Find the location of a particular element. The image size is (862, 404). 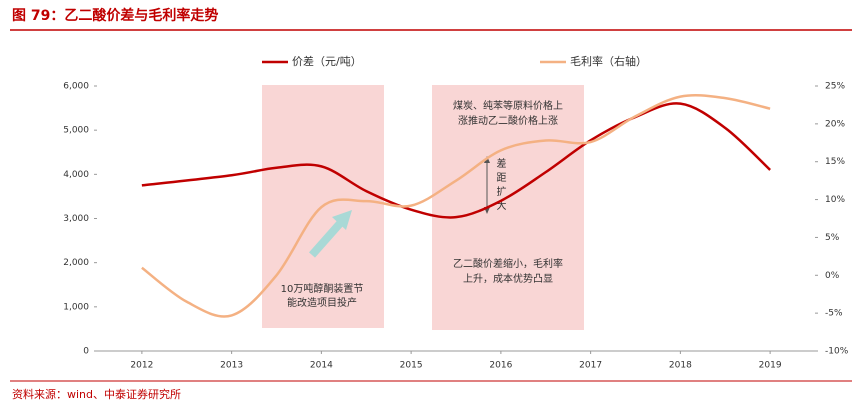

annotation: 乙二酸价差缩小，毛利率 is located at coordinates (508, 263).